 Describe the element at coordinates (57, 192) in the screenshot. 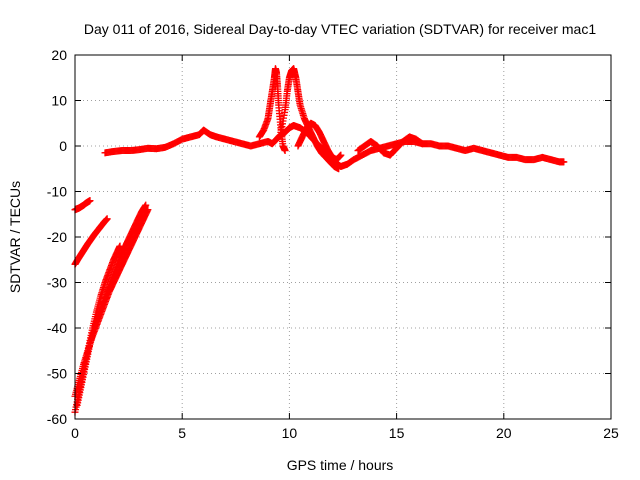

I see `y-tick-label: -10` at that location.